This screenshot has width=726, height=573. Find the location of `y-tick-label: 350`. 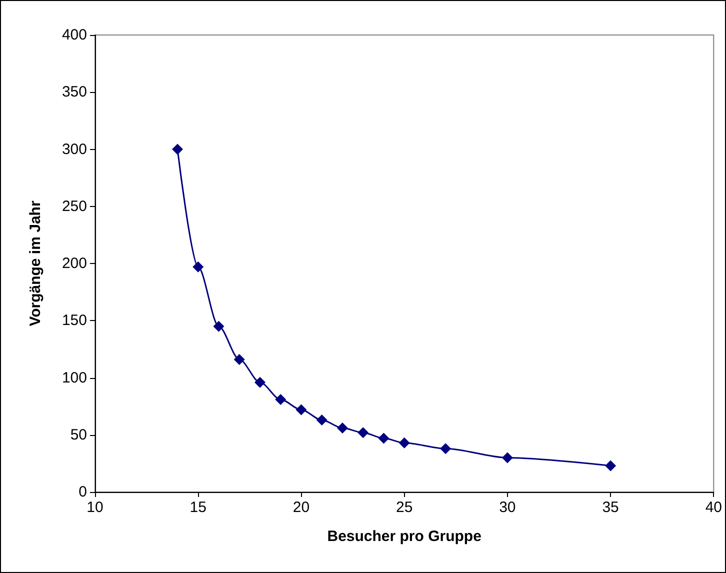

y-tick-label: 350 is located at coordinates (74, 92).